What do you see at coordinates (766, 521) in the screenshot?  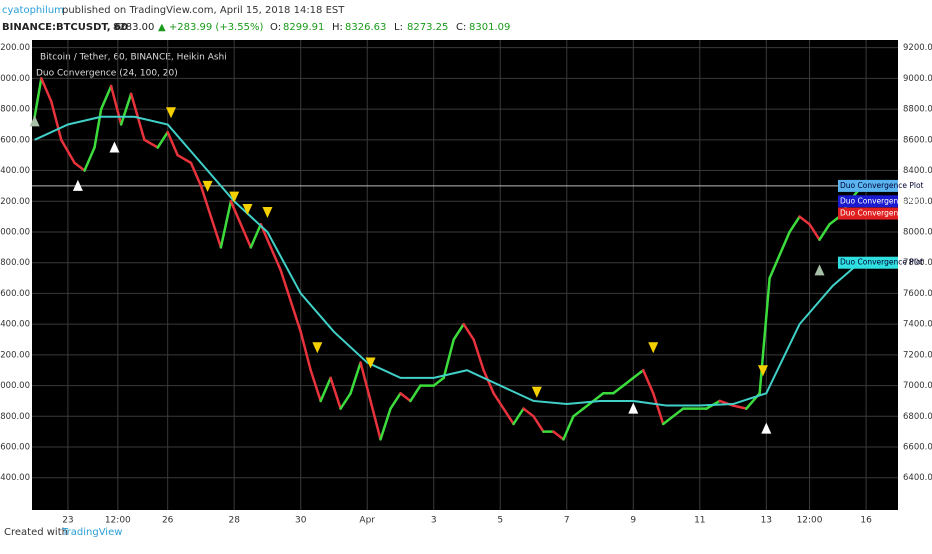 I see `x-tick-label: 13` at bounding box center [766, 521].